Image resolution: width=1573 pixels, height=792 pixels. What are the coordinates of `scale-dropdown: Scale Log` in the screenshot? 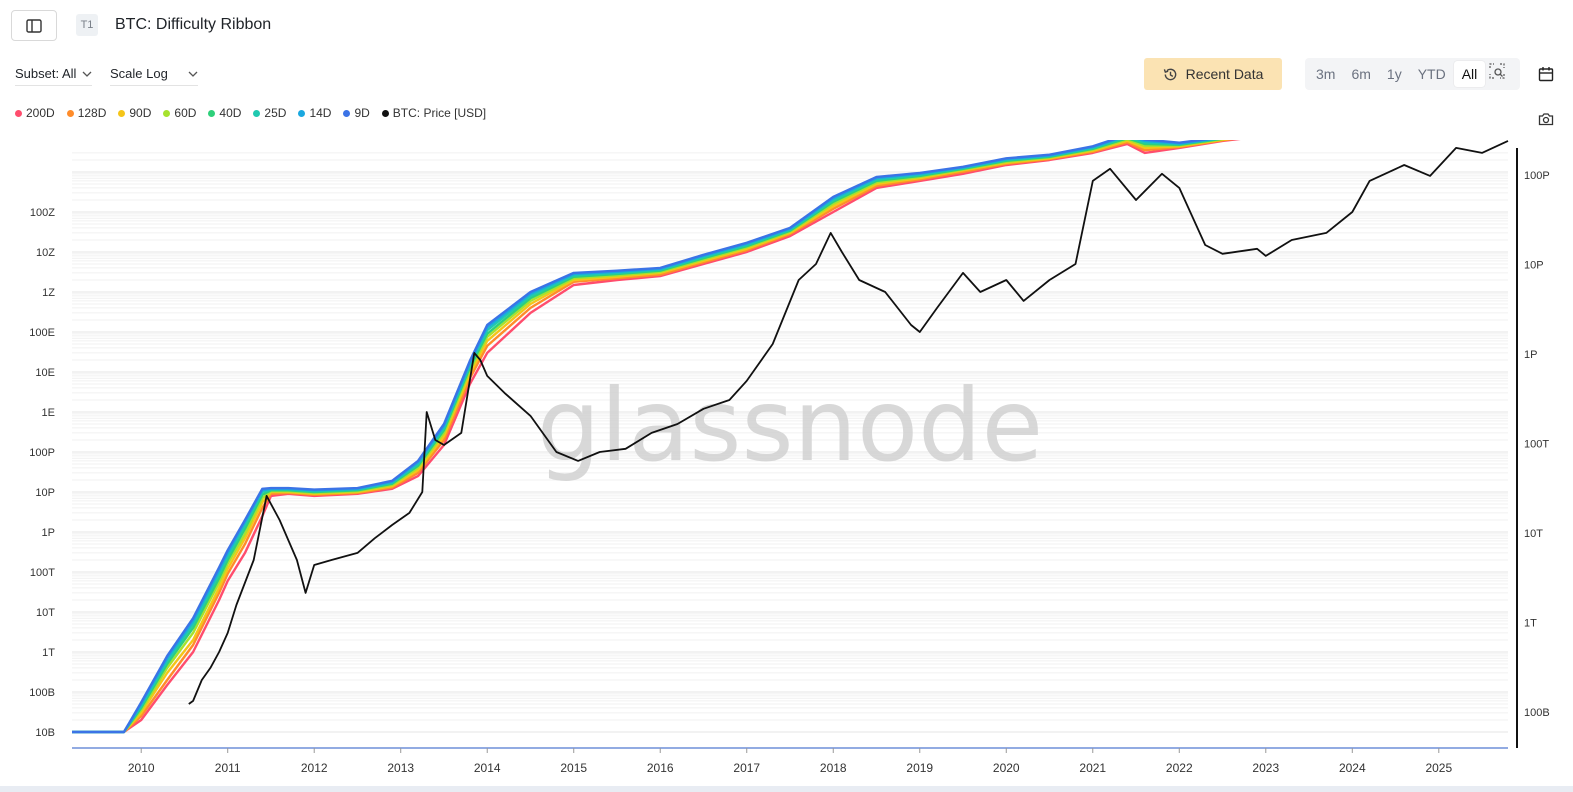 It's located at (154, 76).